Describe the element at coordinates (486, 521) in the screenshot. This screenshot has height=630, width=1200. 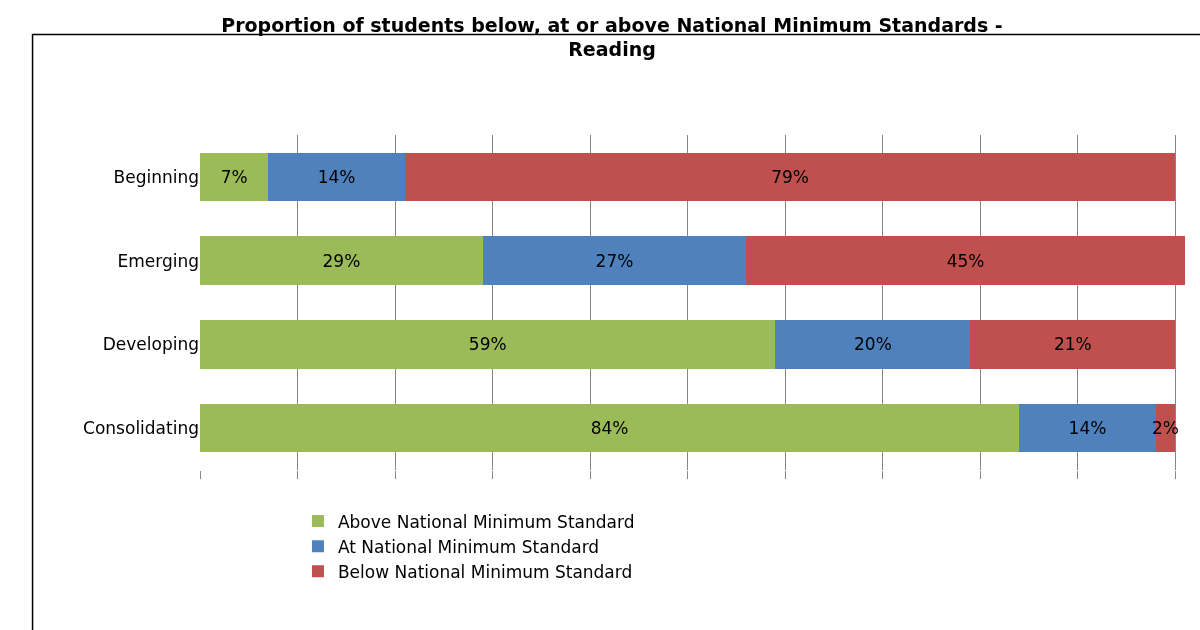
I see `legend-label: Above National Minimum Standard` at that location.